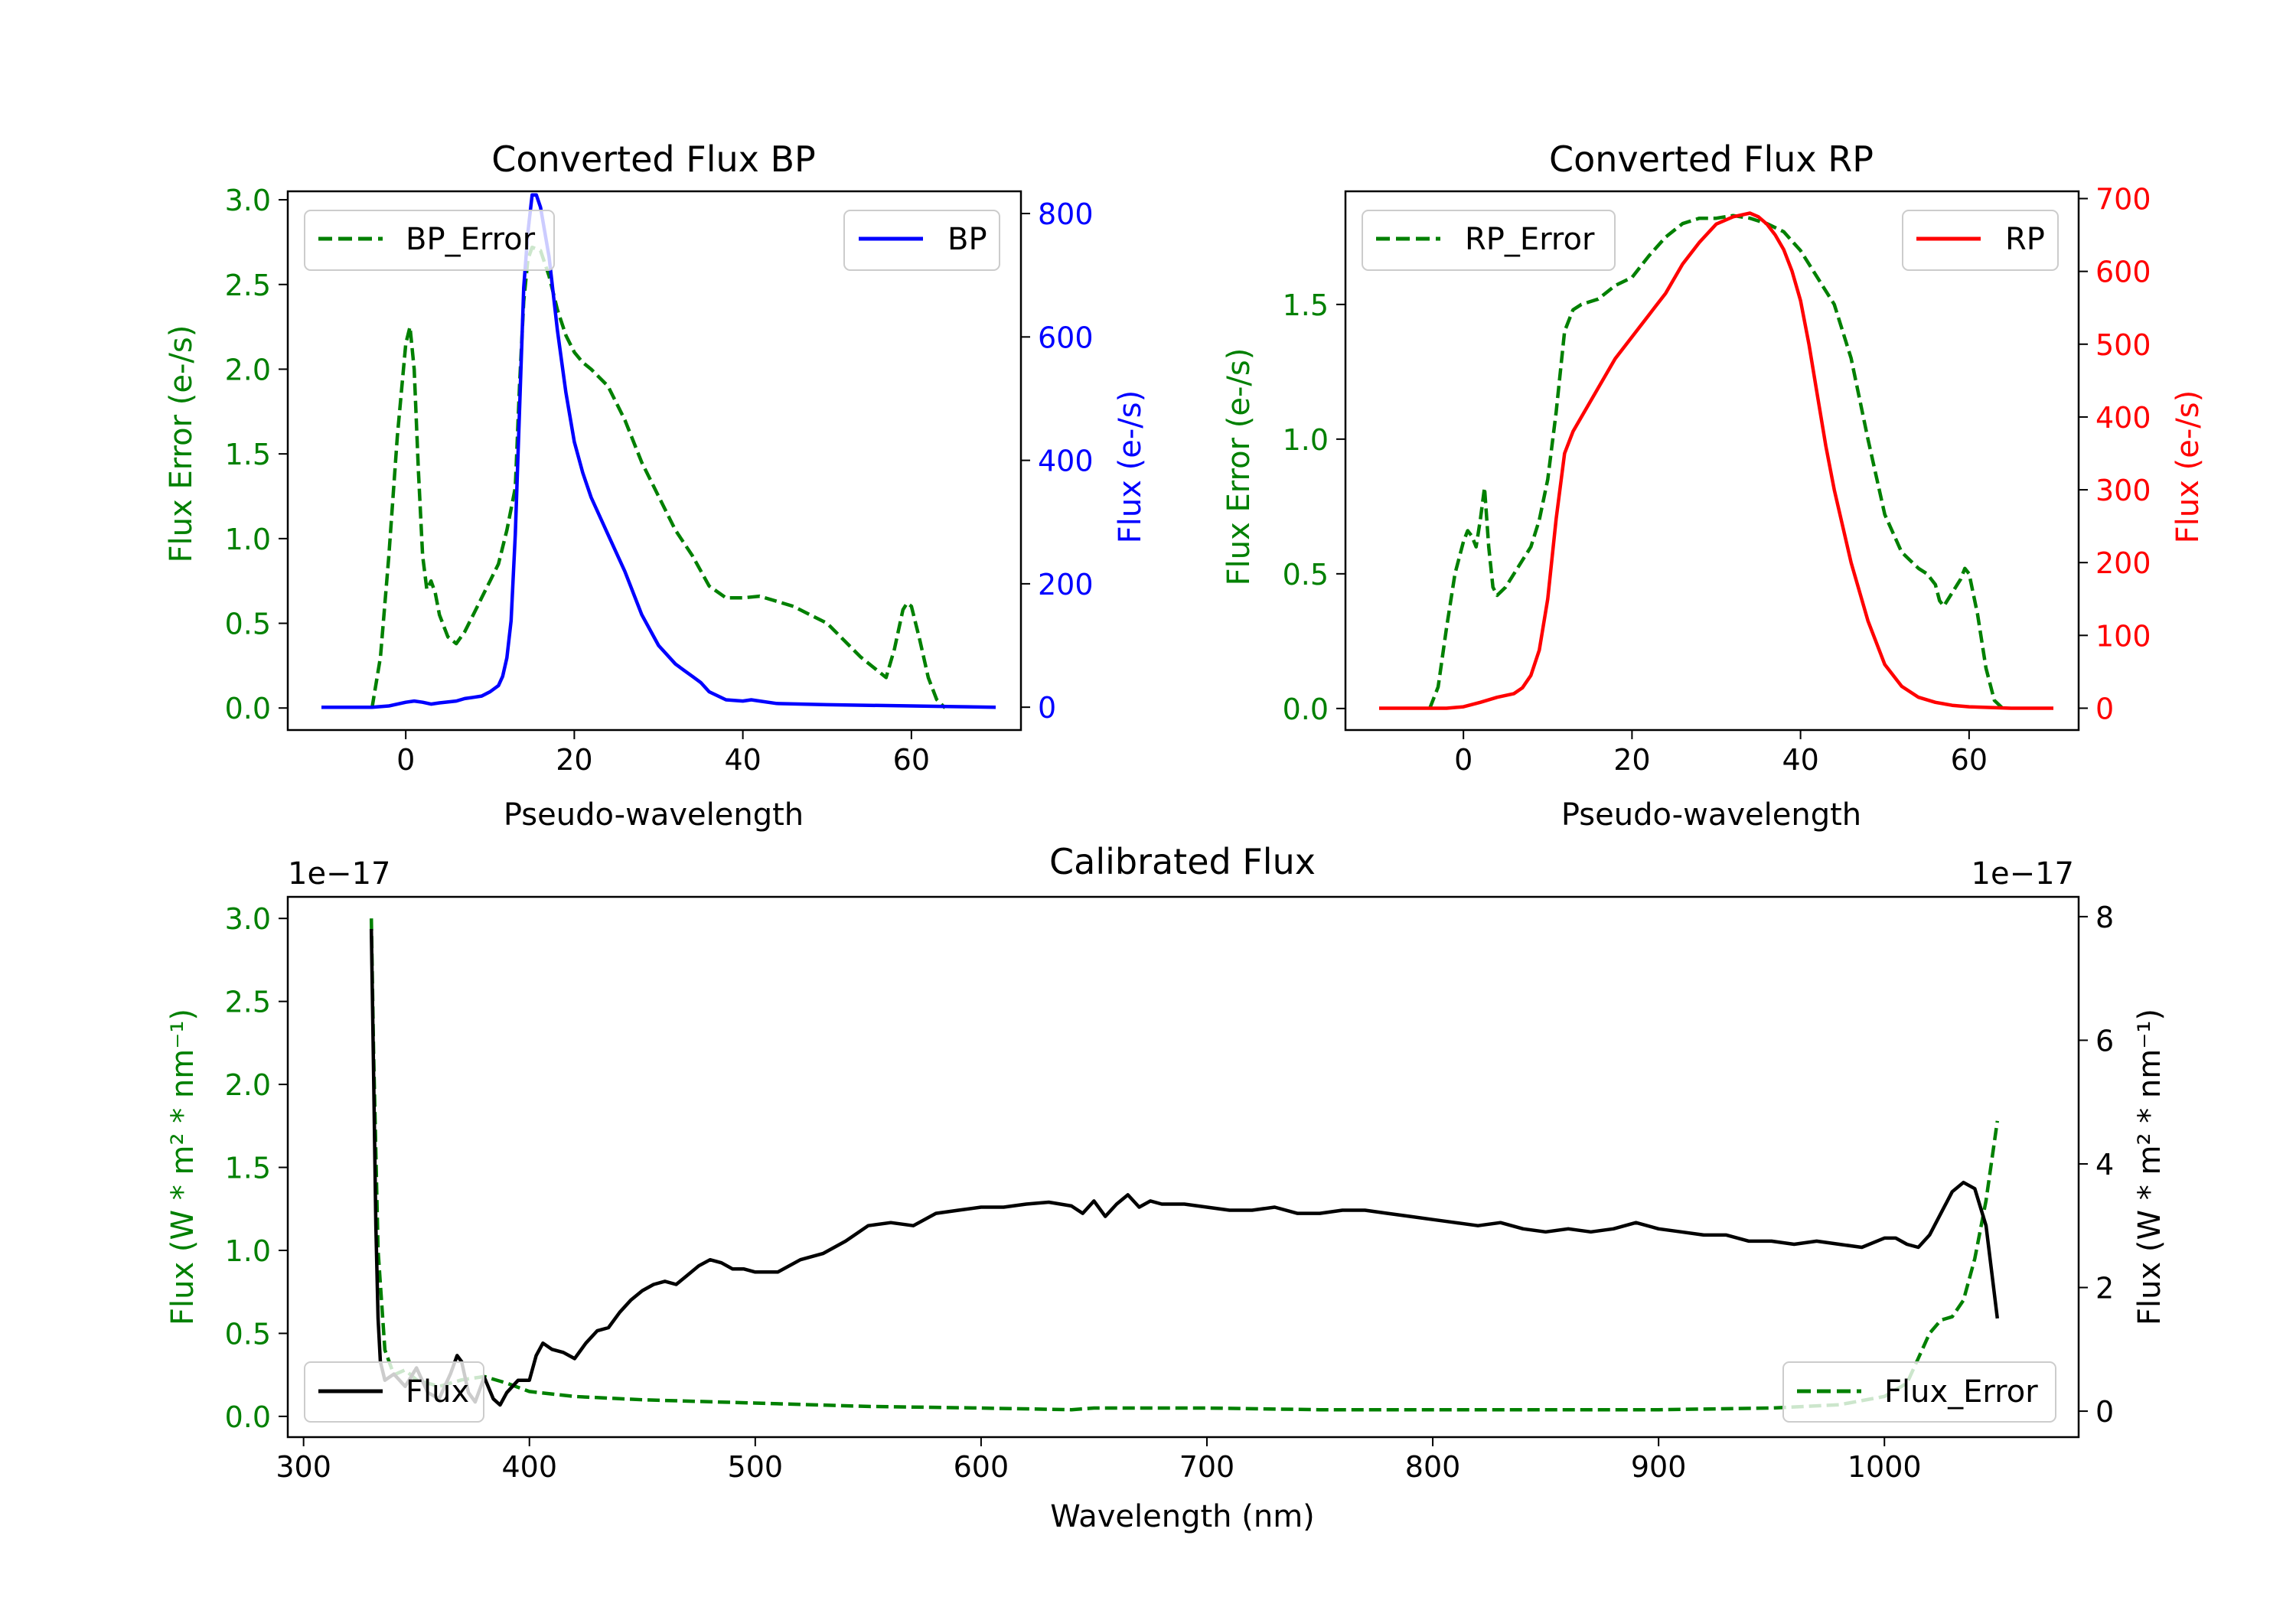  Describe the element at coordinates (248, 708) in the screenshot. I see `bp-y-left-tick-label: 0.0` at that location.